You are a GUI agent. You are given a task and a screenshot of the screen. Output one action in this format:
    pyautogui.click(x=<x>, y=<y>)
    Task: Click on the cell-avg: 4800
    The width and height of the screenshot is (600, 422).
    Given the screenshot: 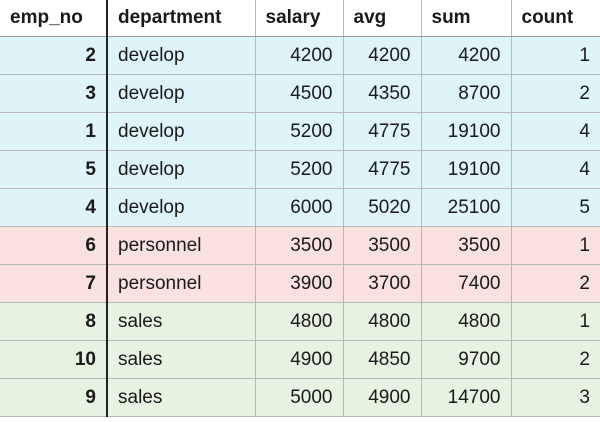 What is the action you would take?
    pyautogui.click(x=382, y=321)
    